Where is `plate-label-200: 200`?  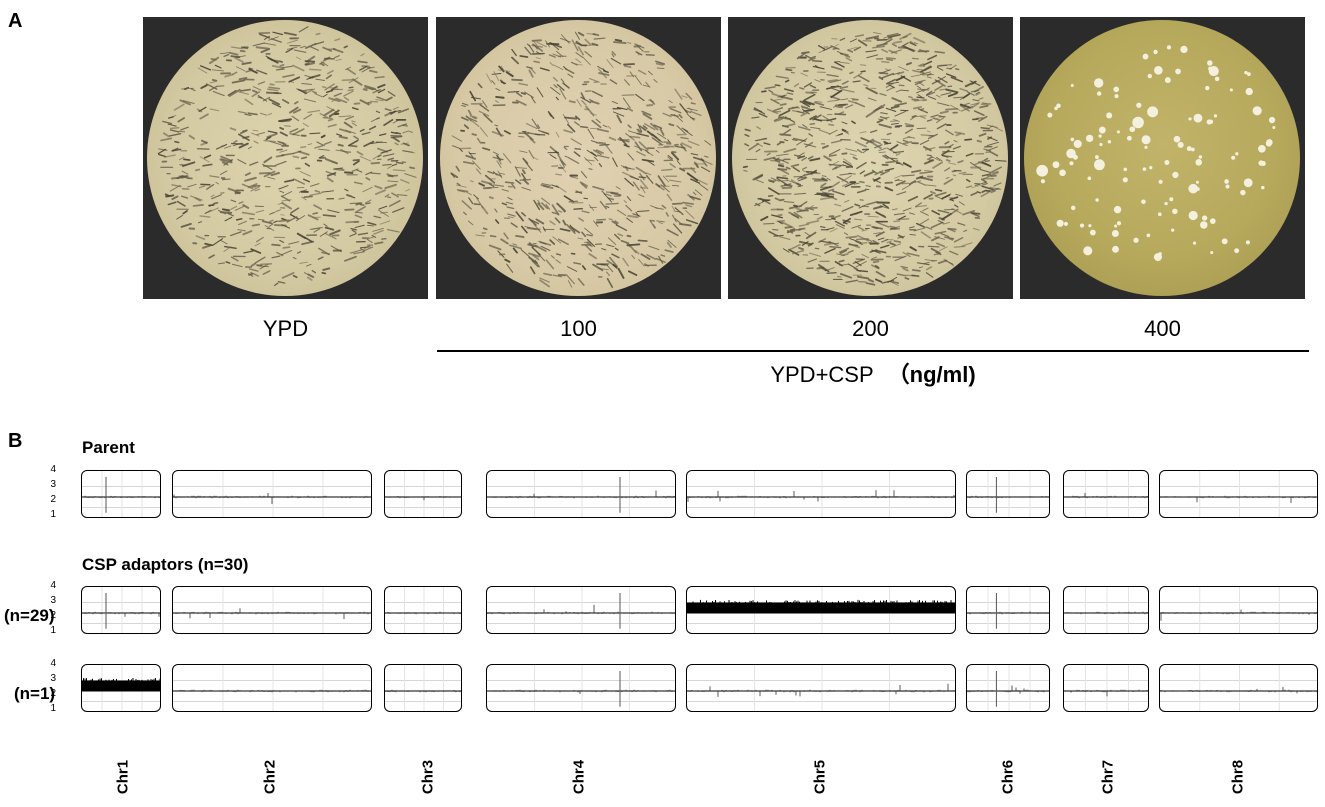
plate-label-200: 200 is located at coordinates (870, 328).